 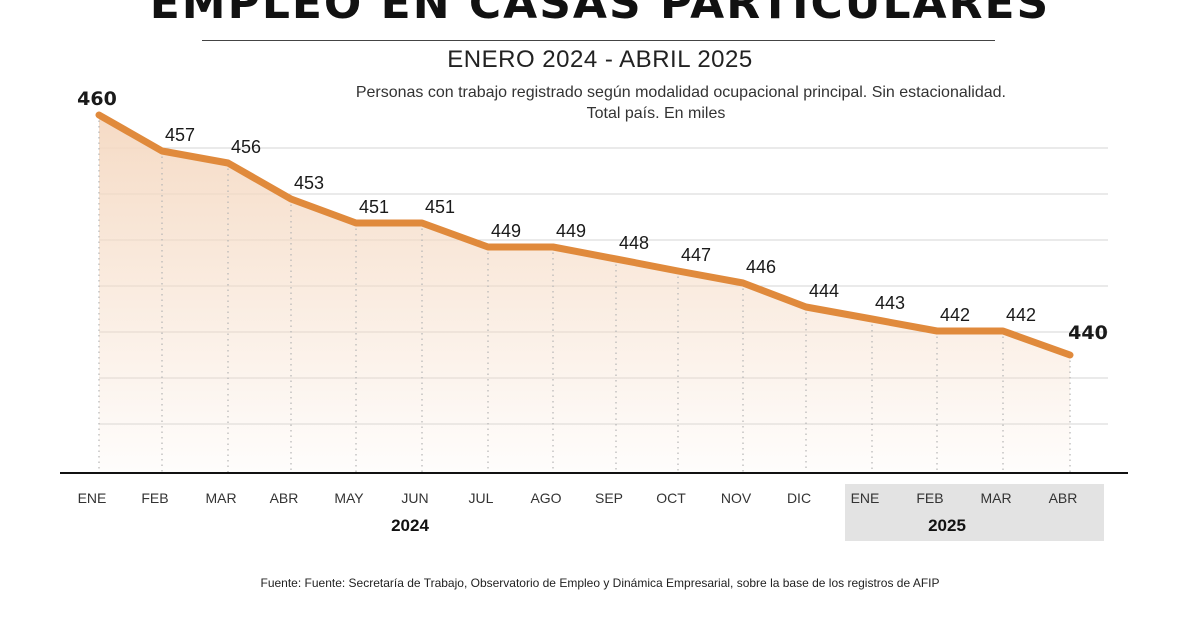 What do you see at coordinates (545, 498) in the screenshot?
I see `x-tick-label: AGO` at bounding box center [545, 498].